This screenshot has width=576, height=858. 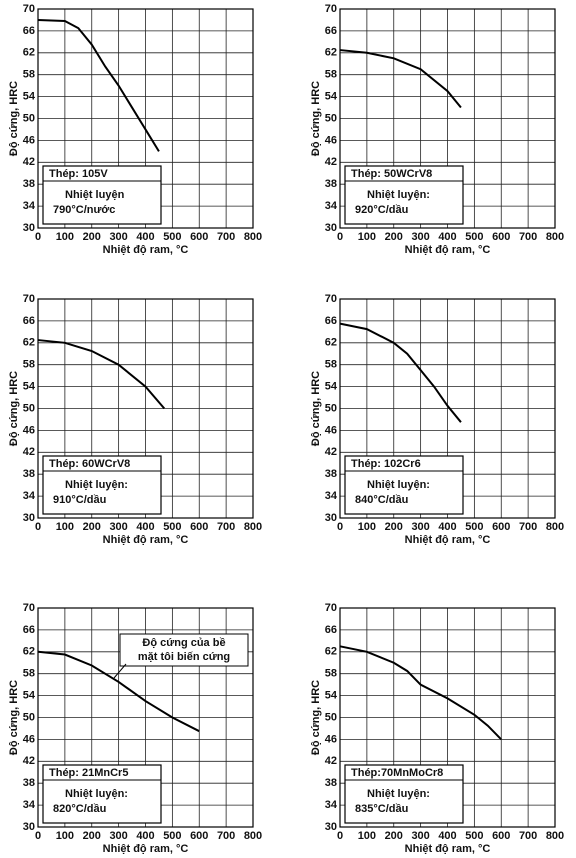 What do you see at coordinates (79, 500) in the screenshot?
I see `treatment: 910°C/dầu` at bounding box center [79, 500].